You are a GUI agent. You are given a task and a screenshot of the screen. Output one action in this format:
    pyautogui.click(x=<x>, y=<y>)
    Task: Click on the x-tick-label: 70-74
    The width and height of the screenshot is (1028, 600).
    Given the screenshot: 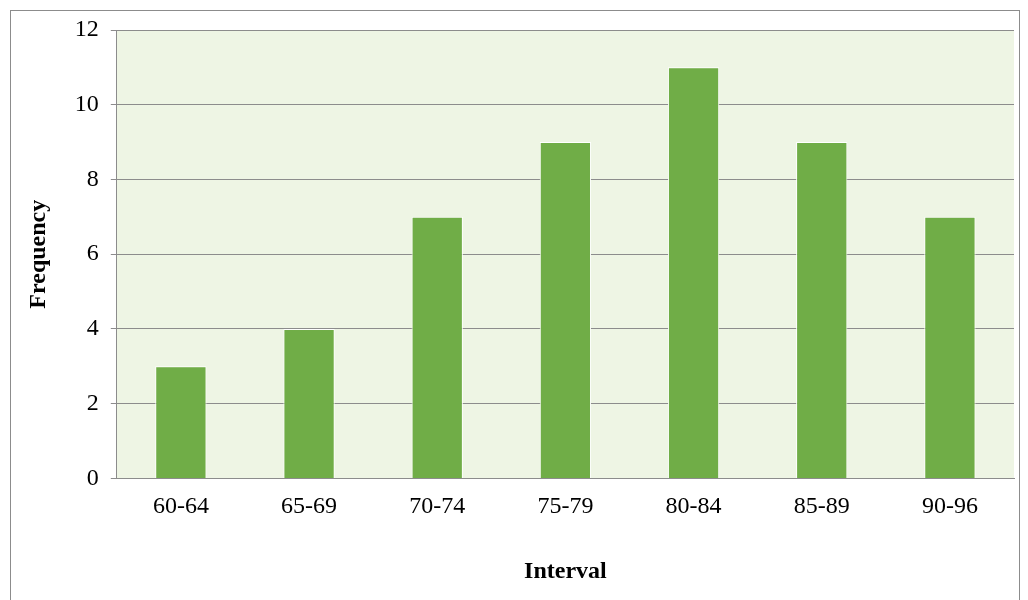 What is the action you would take?
    pyautogui.click(x=437, y=505)
    